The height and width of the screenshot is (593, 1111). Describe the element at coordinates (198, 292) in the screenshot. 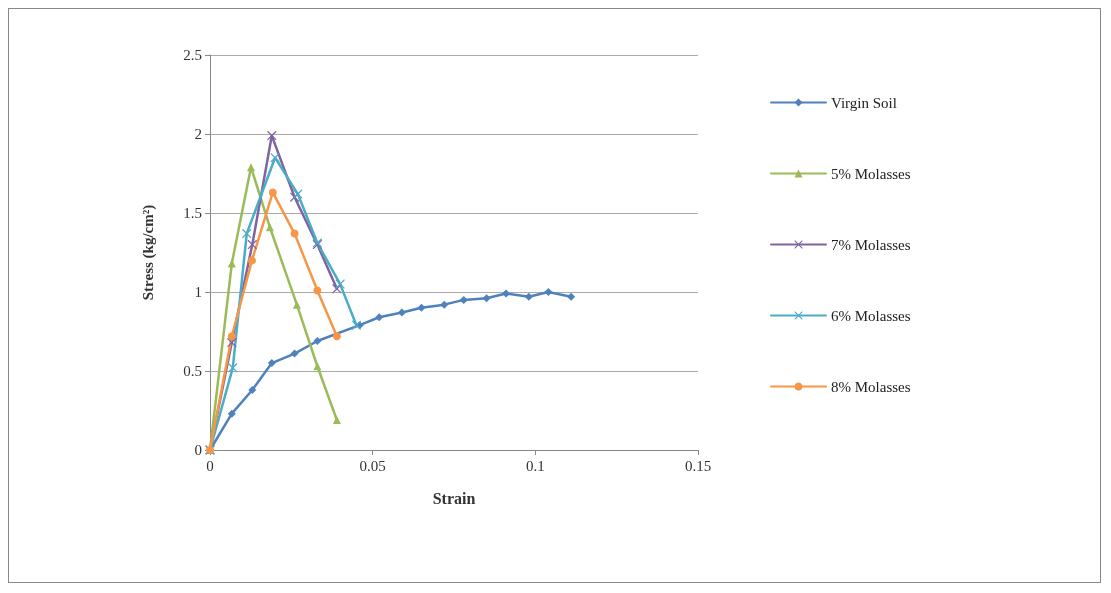

I see `y-tick-label: 1` at that location.